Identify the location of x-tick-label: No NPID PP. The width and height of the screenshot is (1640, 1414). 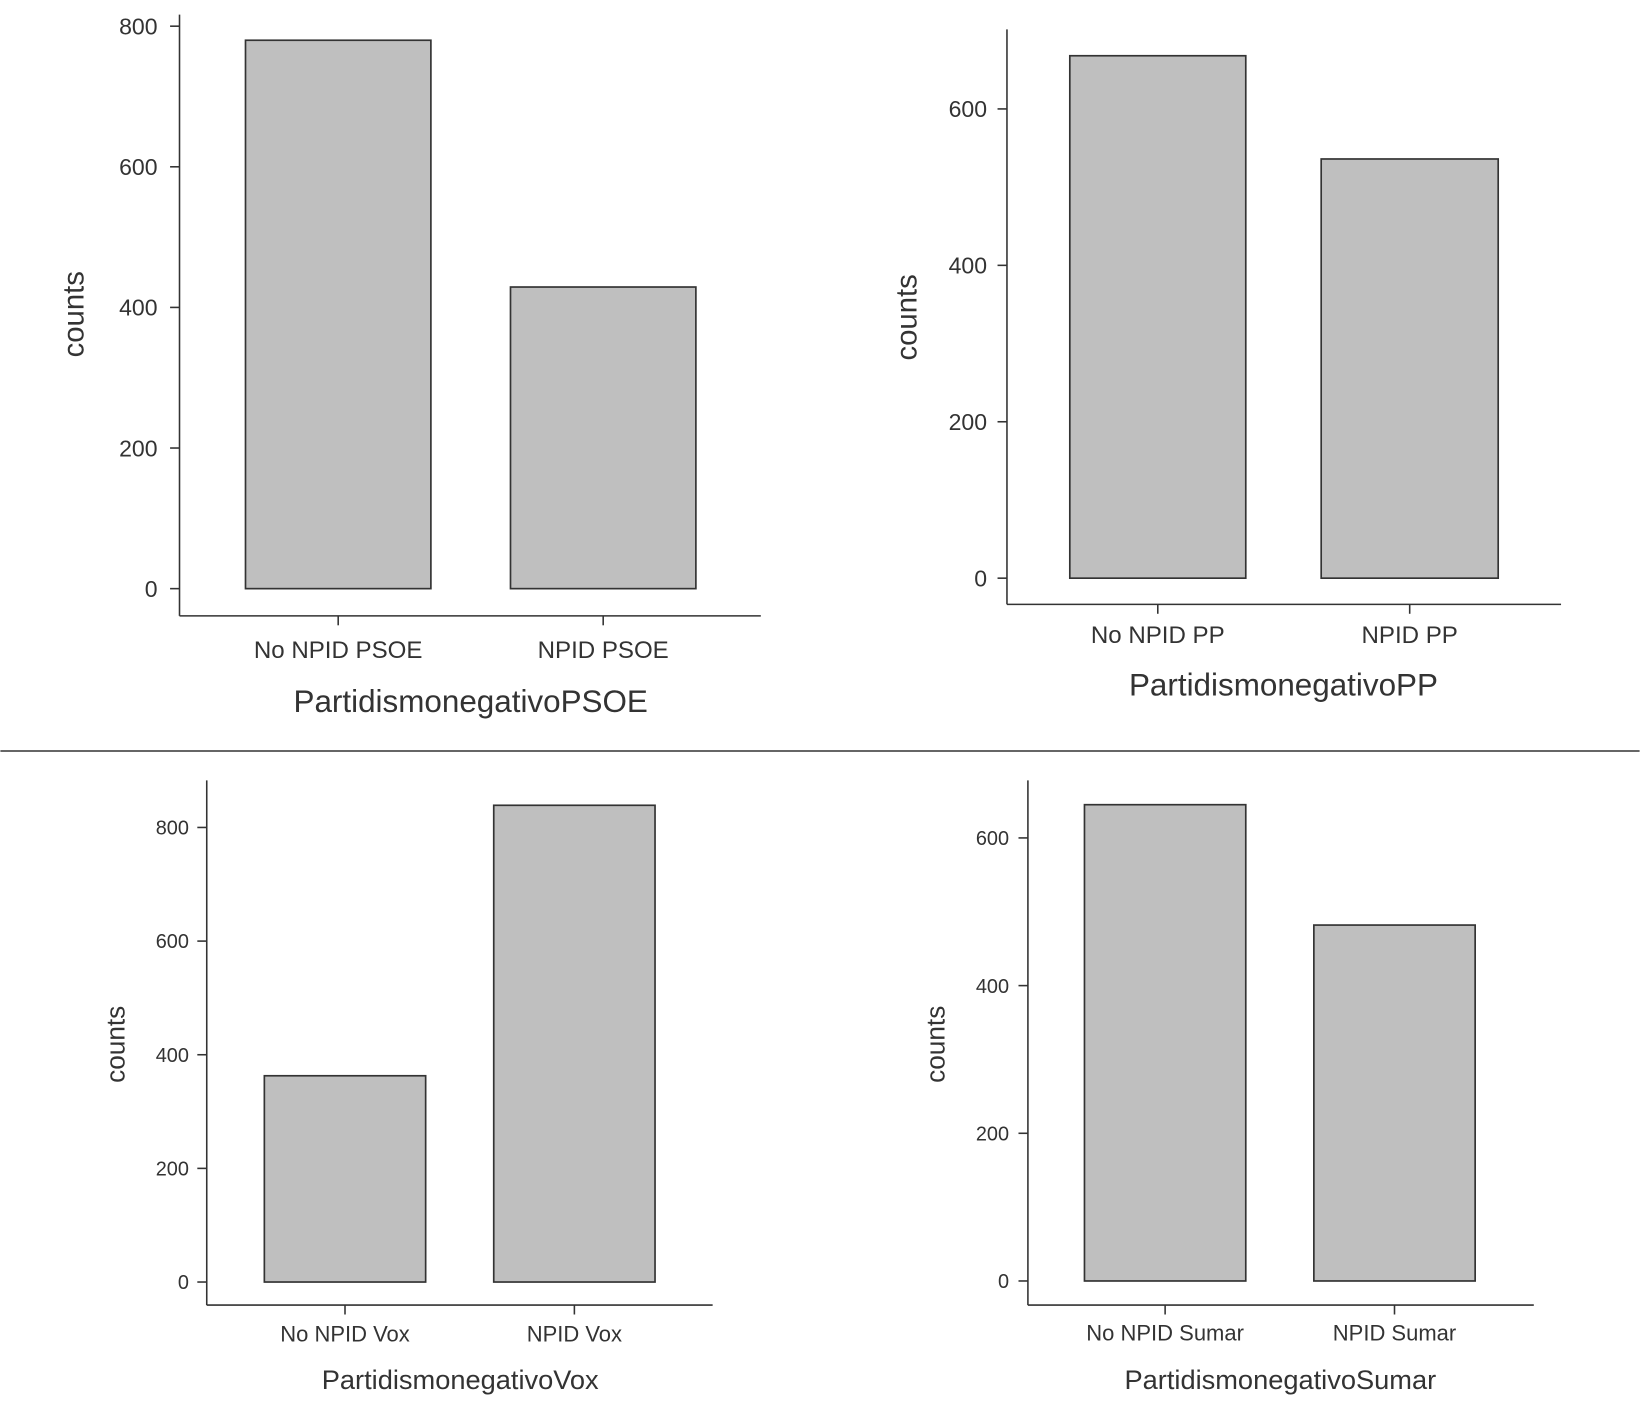
(1158, 635).